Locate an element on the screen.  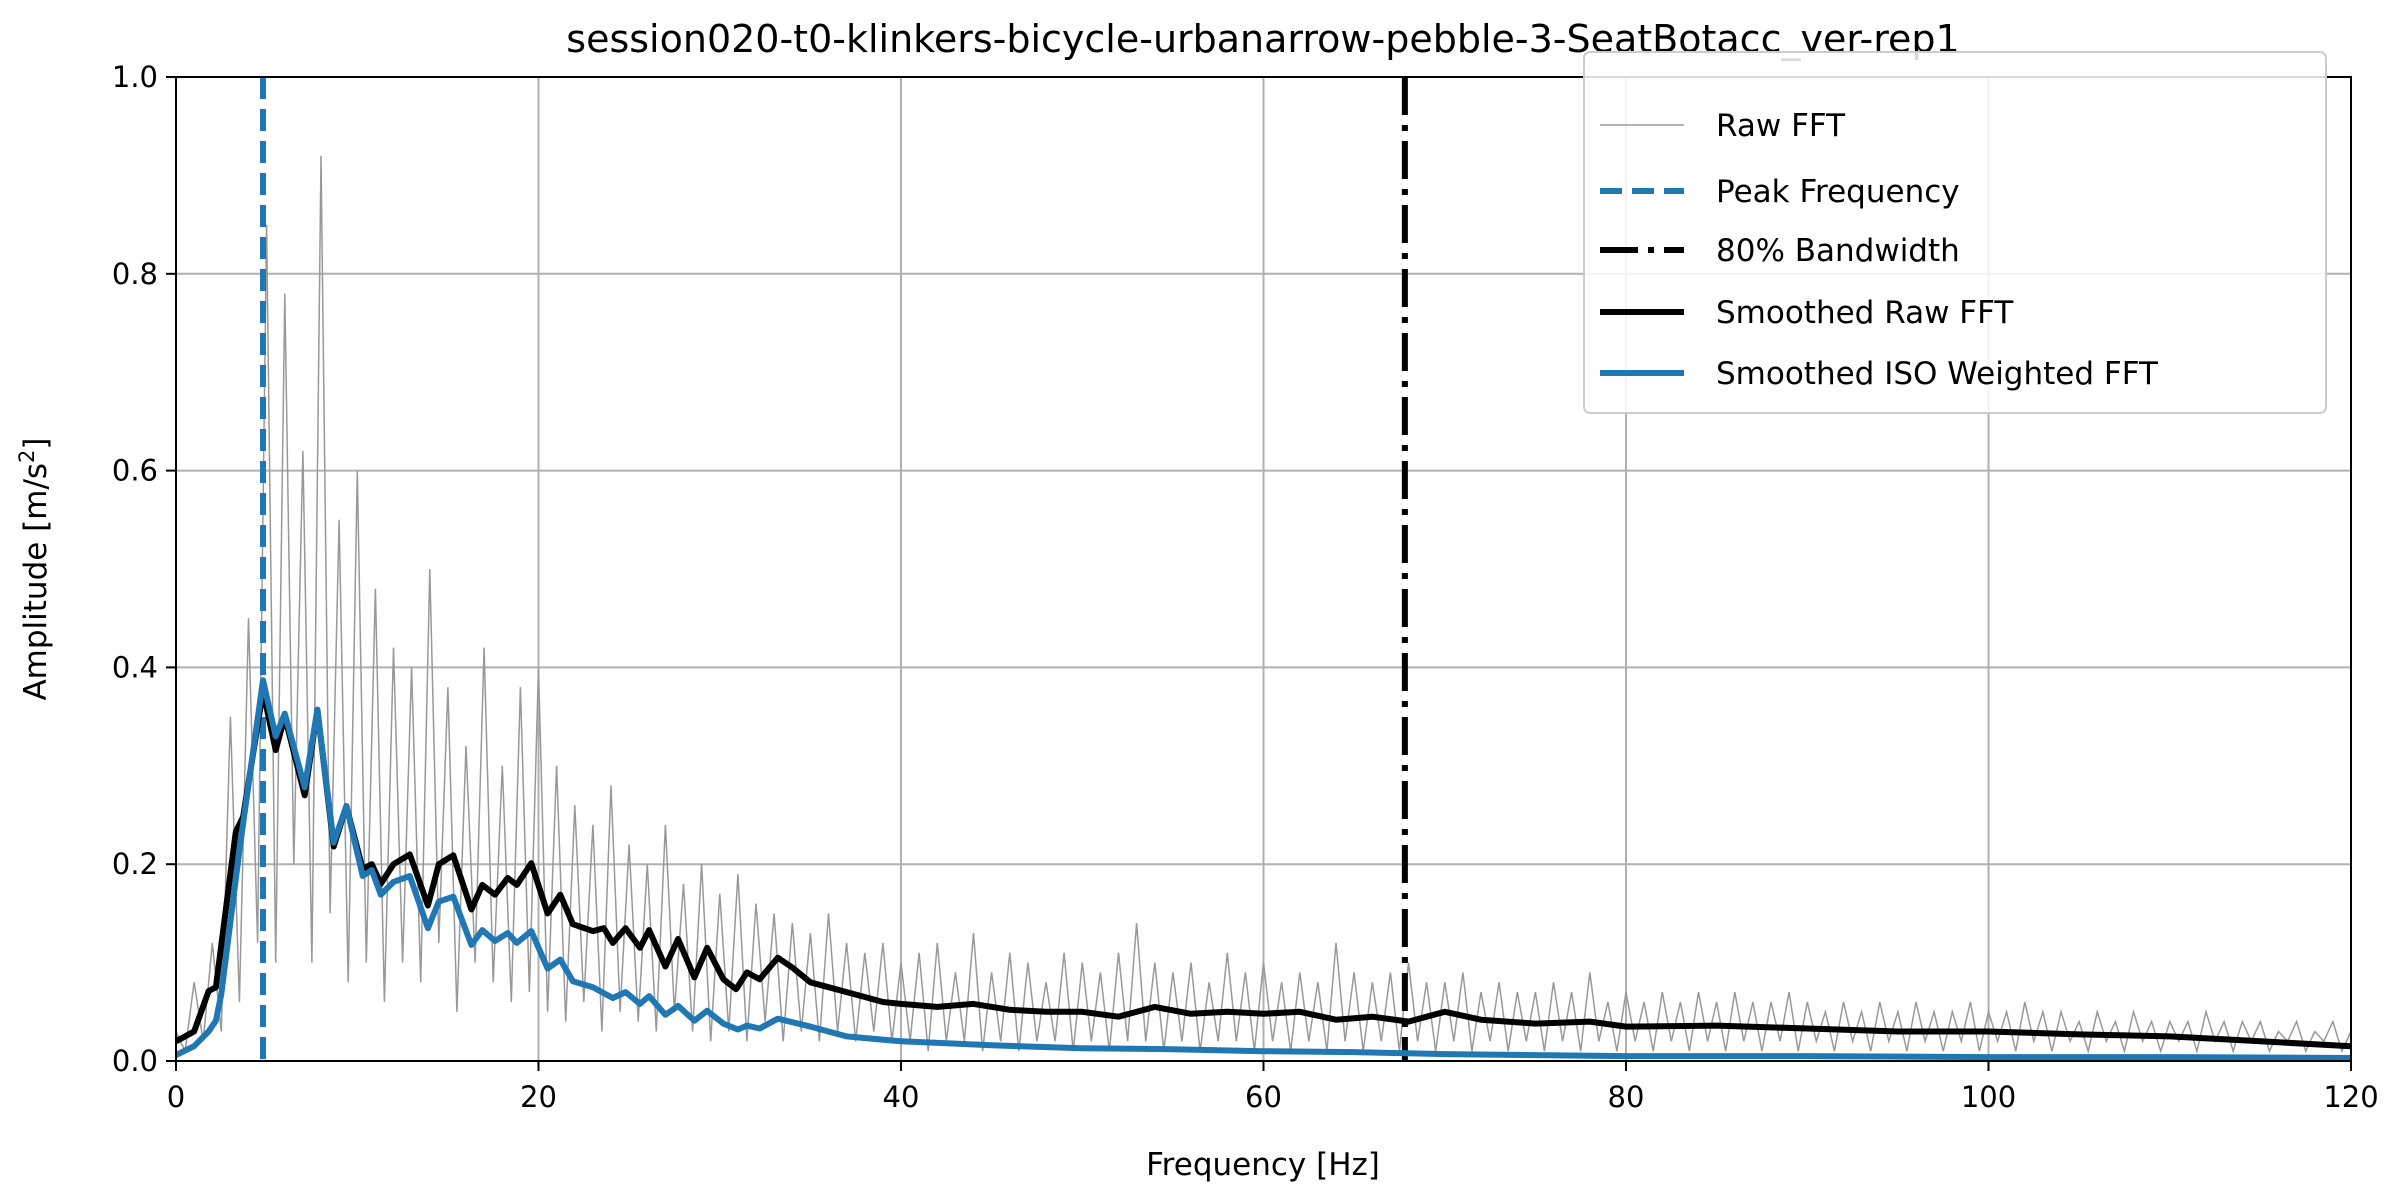
y-tick-label: 0.0 is located at coordinates (135, 1061).